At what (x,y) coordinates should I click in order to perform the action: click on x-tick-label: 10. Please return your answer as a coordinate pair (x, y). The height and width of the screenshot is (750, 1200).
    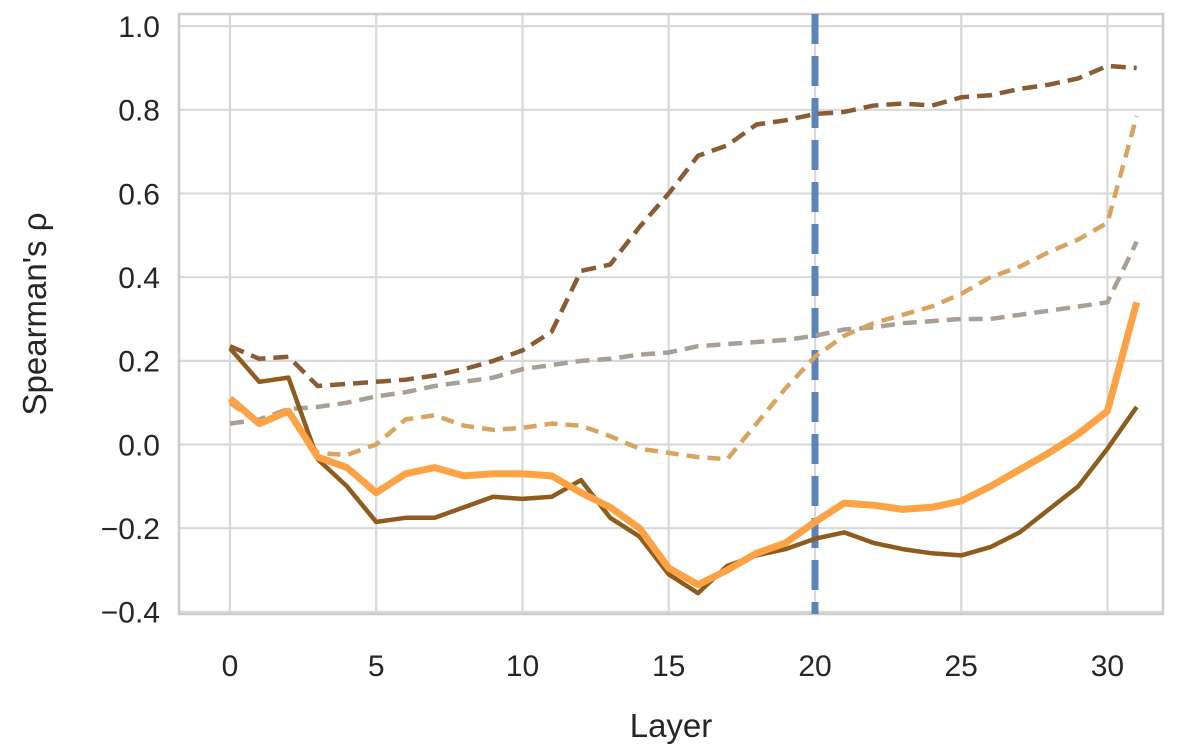
    Looking at the image, I should click on (522, 666).